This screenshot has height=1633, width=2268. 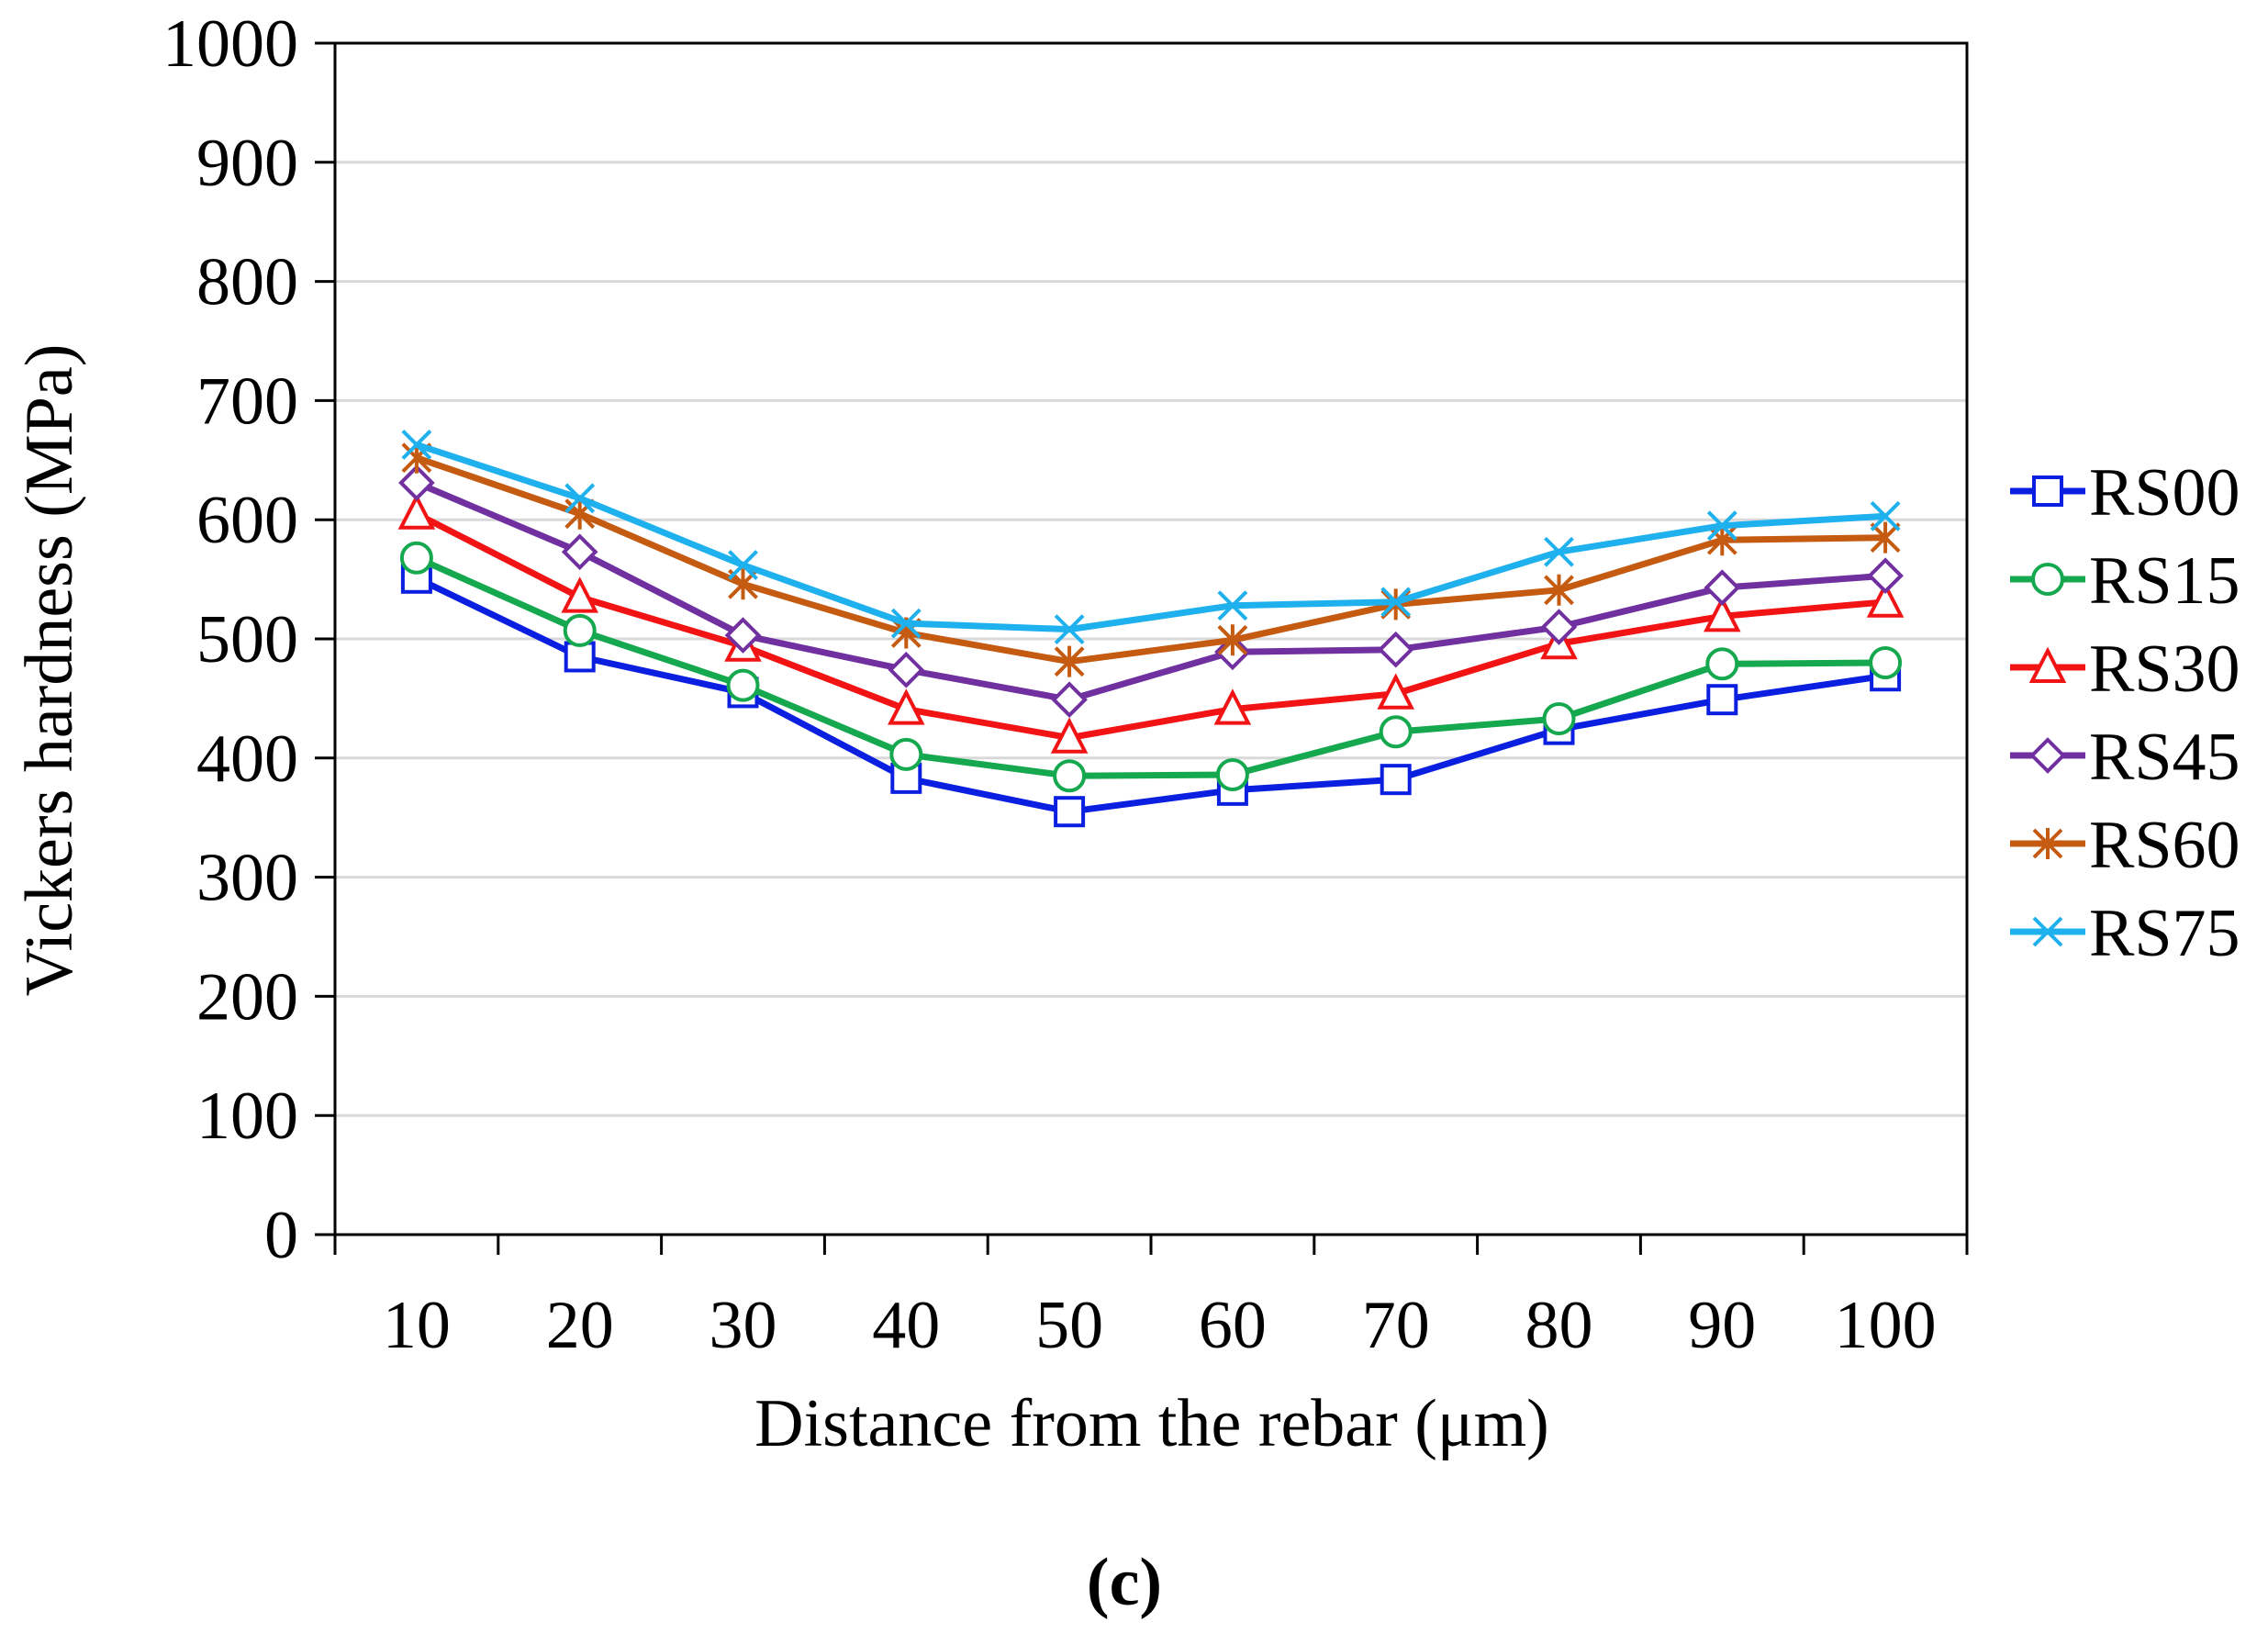 What do you see at coordinates (906, 1325) in the screenshot?
I see `x-tick-label: 40` at bounding box center [906, 1325].